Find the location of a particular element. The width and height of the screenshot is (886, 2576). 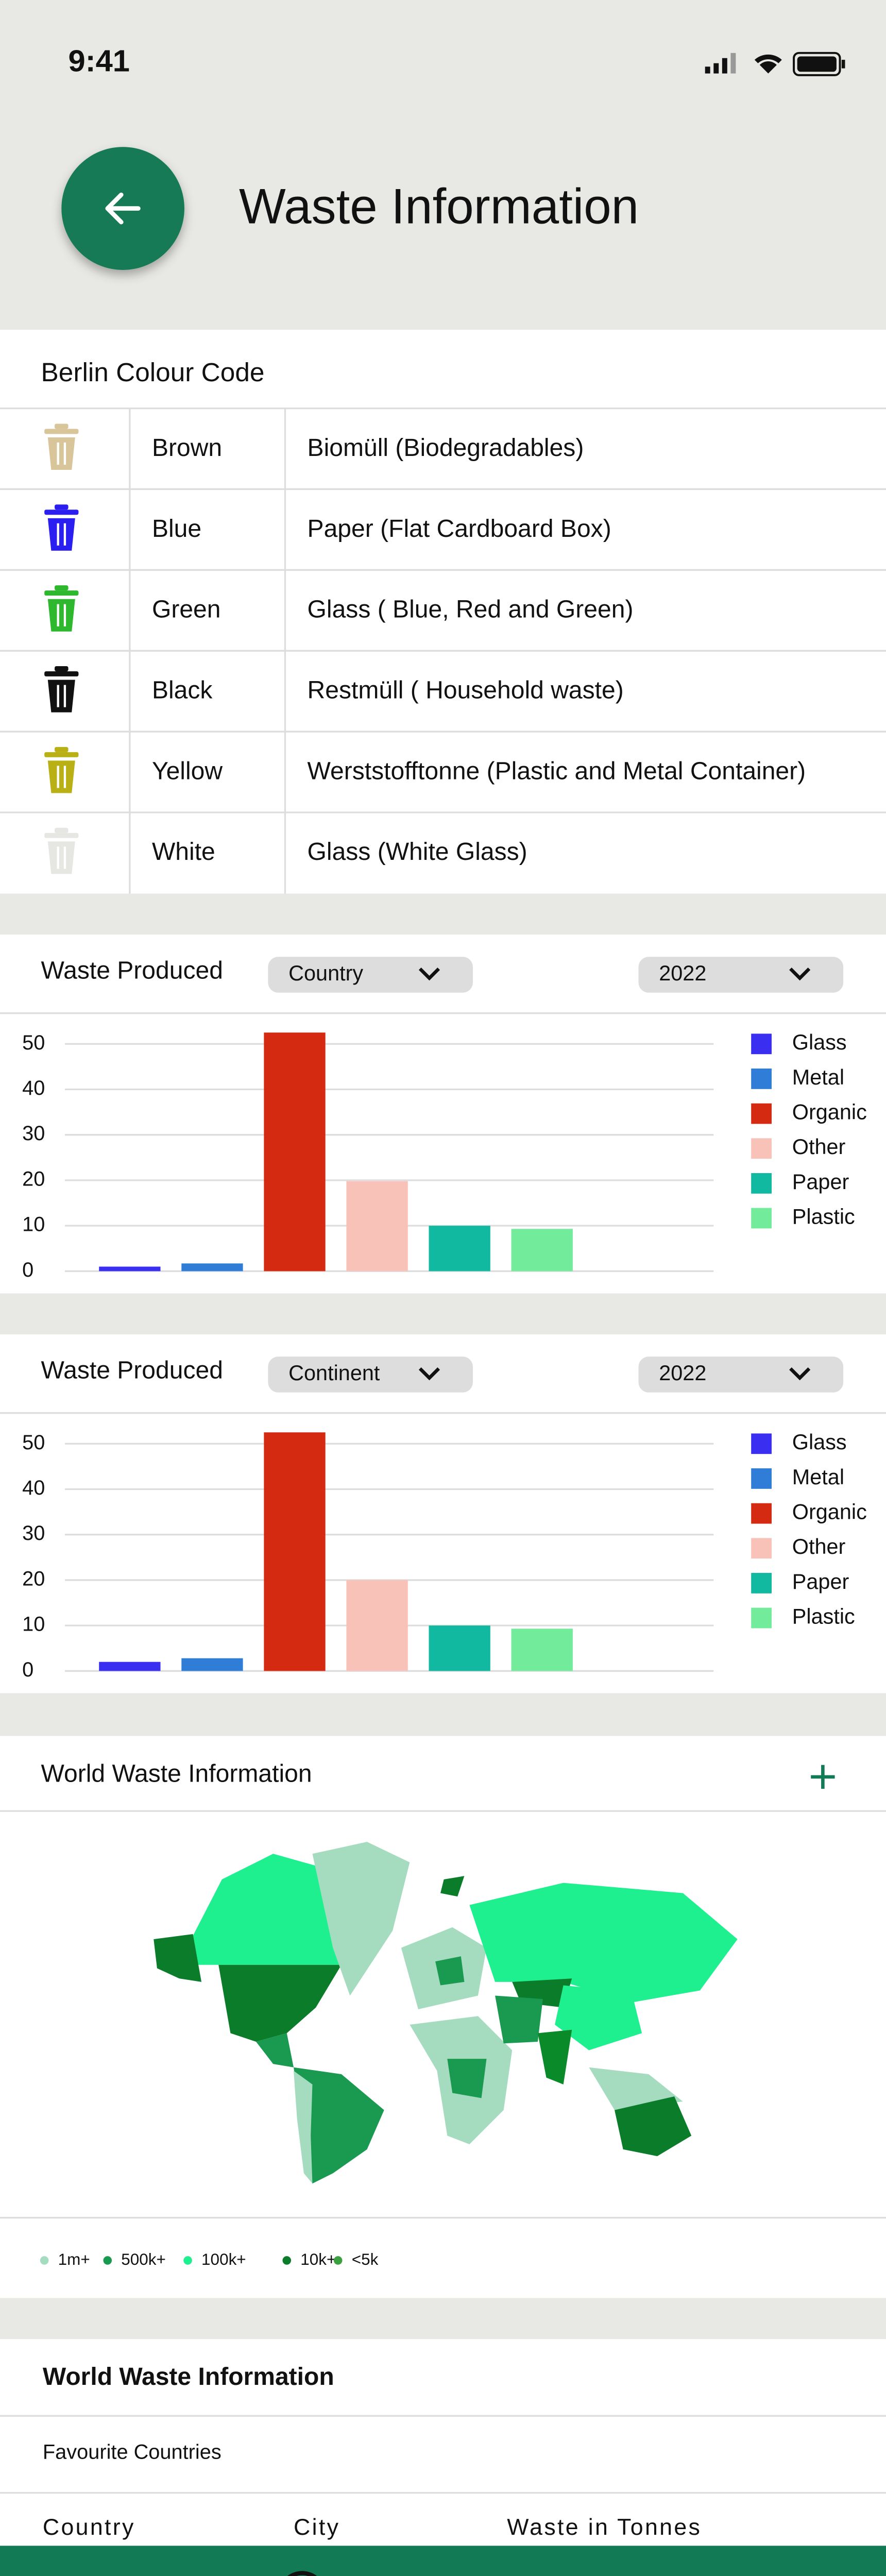

table-header: Country City Waste in Tonnes is located at coordinates (371, 2527).